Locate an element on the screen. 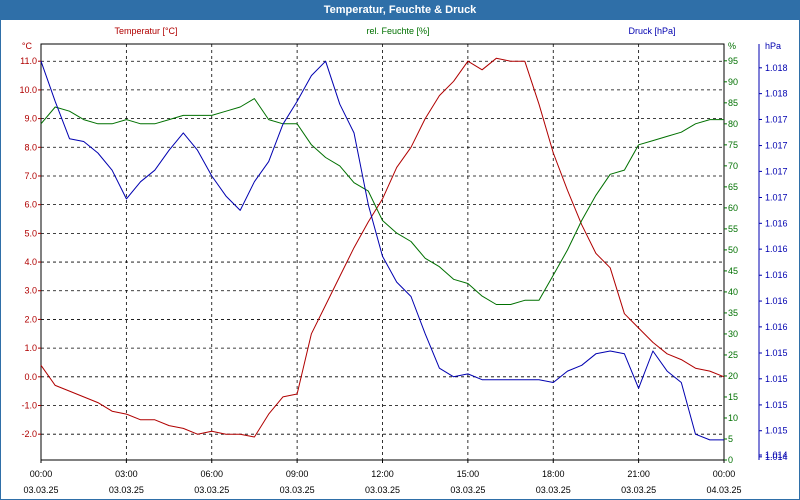 The height and width of the screenshot is (500, 800). temperature-unit-label: °C is located at coordinates (27, 46).